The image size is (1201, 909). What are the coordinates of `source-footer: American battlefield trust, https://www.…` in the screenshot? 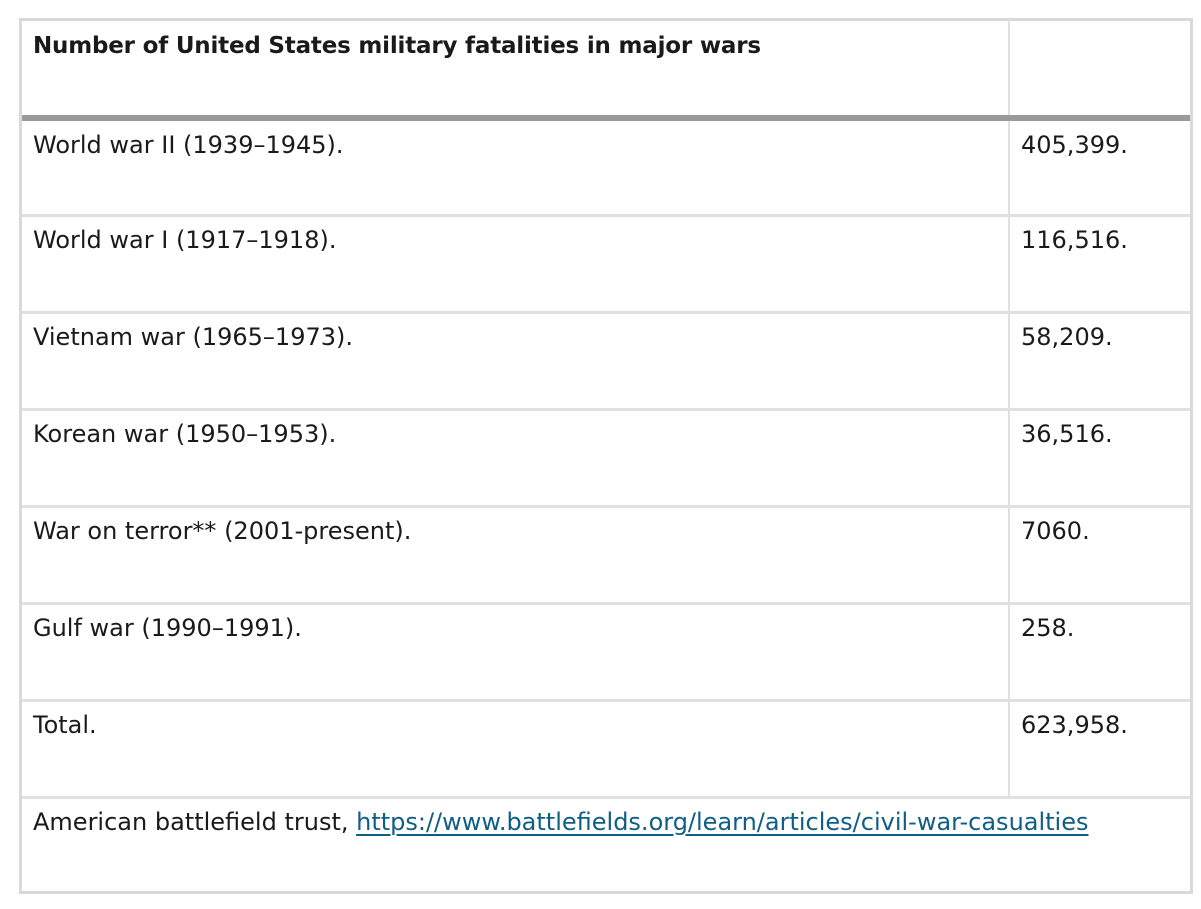 It's located at (606, 845).